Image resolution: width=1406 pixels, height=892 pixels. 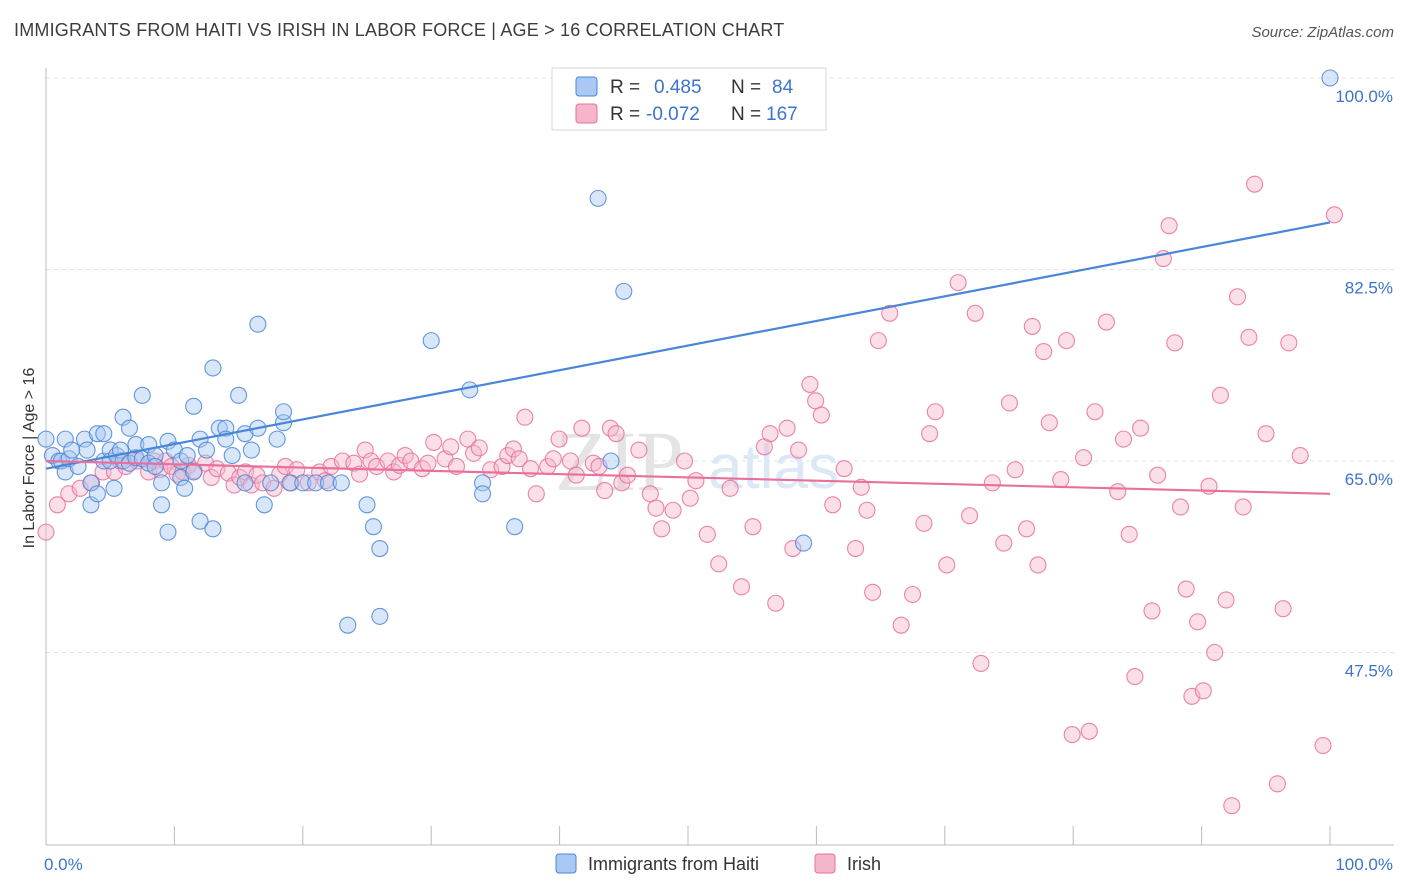 What do you see at coordinates (689, 99) in the screenshot?
I see `legend-box: R = 0.485 N = 84 R = -0.072 N = 167` at bounding box center [689, 99].